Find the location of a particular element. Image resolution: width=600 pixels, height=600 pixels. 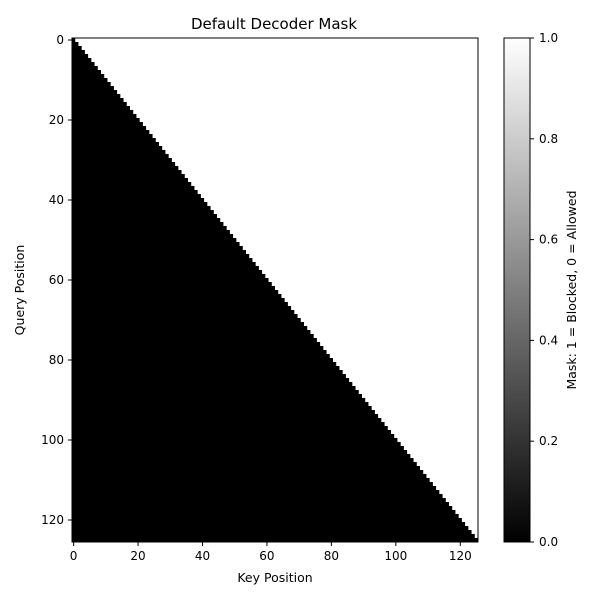

x-tick-label: 60 is located at coordinates (266, 556).